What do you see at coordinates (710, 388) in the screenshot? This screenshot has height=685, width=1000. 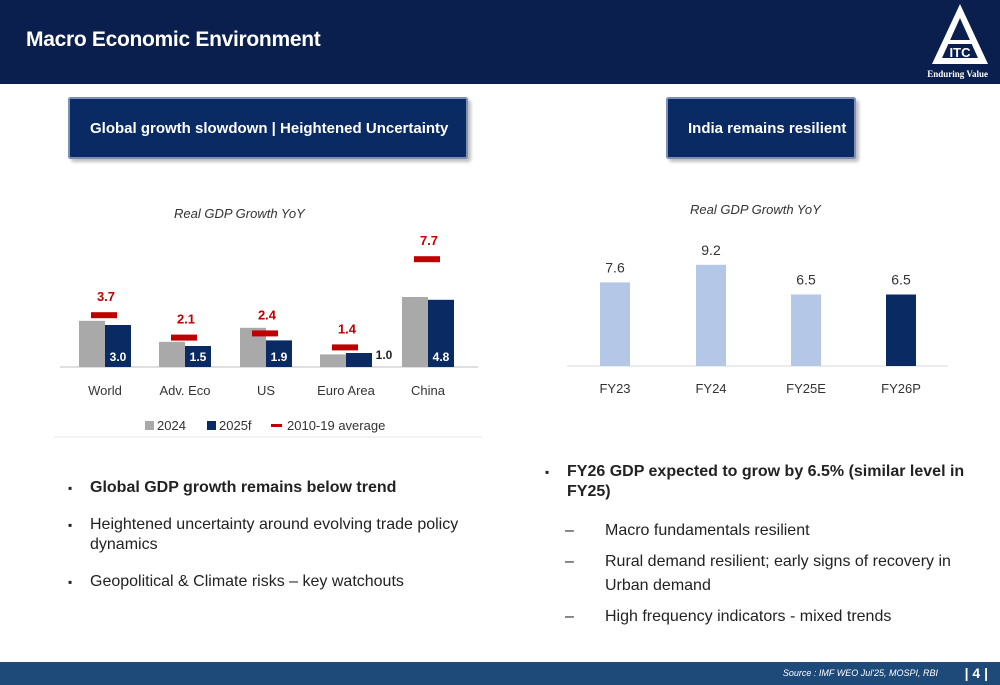 I see `india-category-label-1: FY24` at bounding box center [710, 388].